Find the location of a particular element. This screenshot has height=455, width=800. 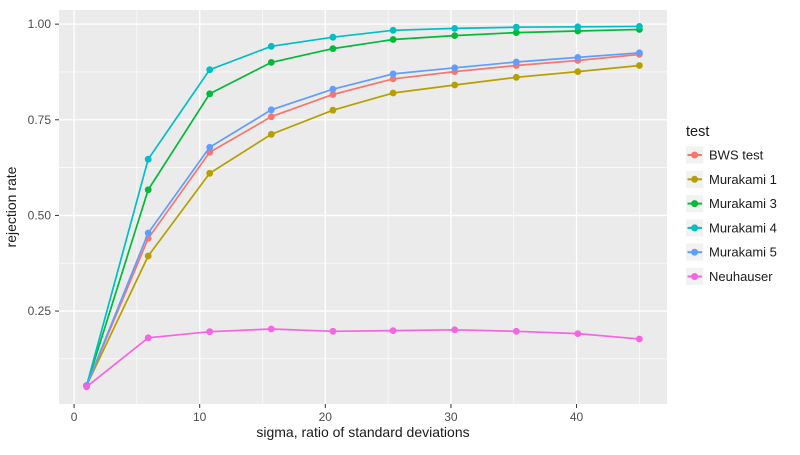

y-tick-label: 0.50 is located at coordinates (40, 215).